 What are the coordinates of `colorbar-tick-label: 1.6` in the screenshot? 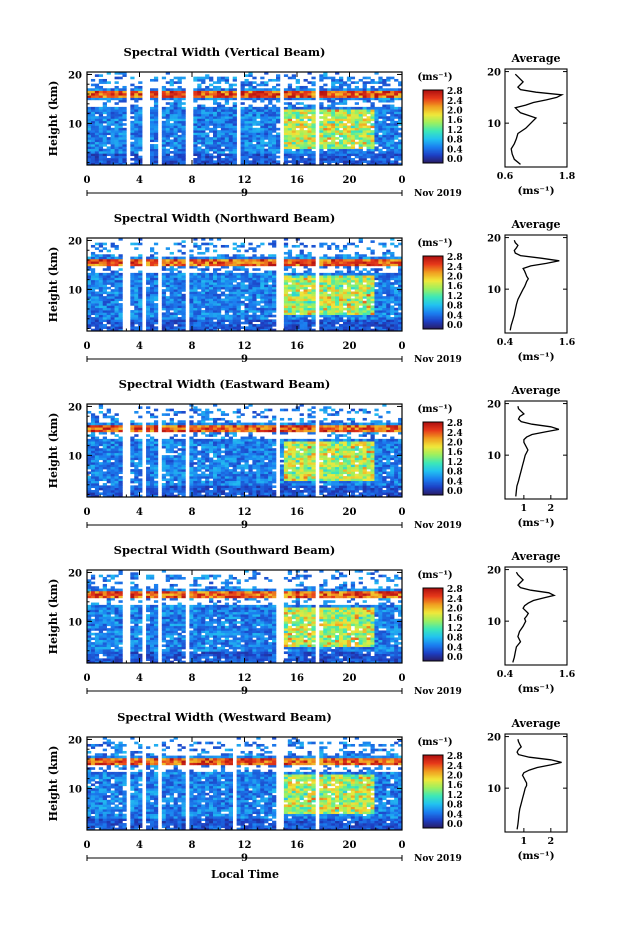 It's located at (455, 287).